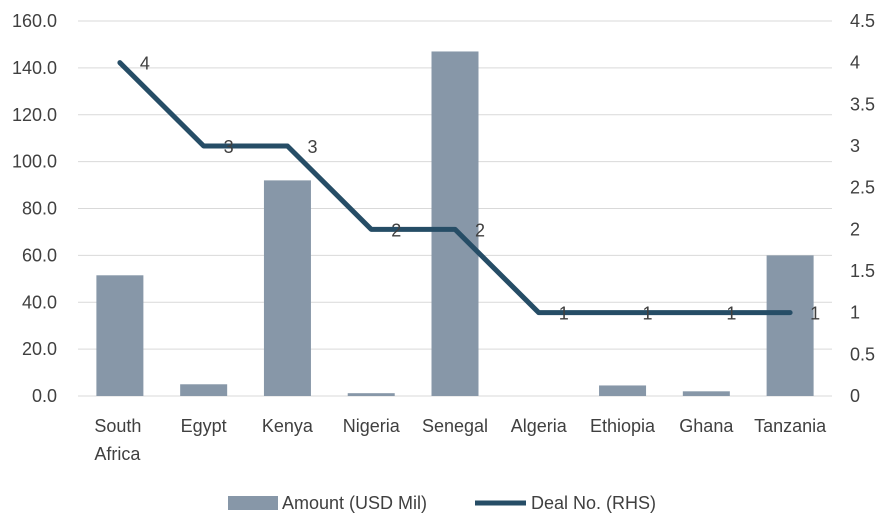 The height and width of the screenshot is (518, 890). What do you see at coordinates (39, 209) in the screenshot?
I see `left-axis-tick-label: 80.0` at bounding box center [39, 209].